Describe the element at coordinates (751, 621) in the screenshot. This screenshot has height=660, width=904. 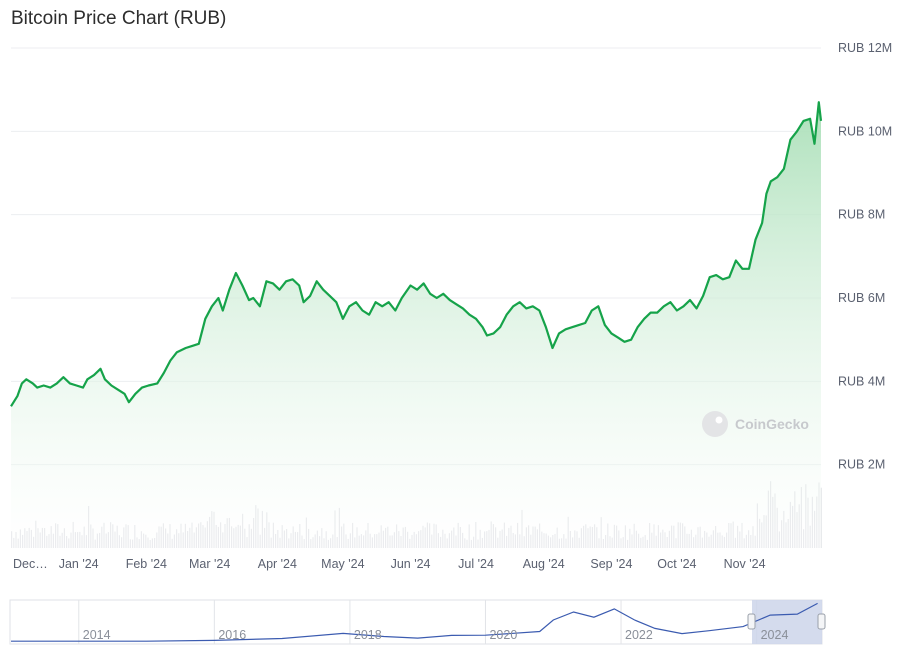
I see `navigator-handle-left` at that location.